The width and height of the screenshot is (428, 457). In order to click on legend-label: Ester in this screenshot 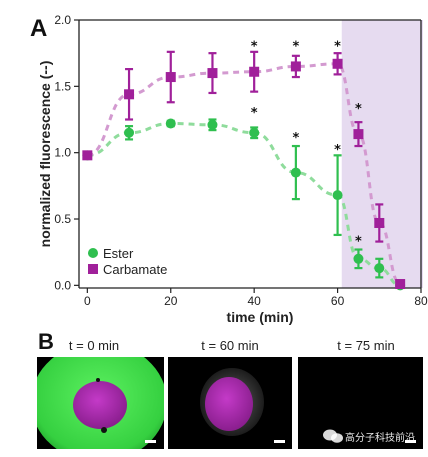, I will do `click(118, 253)`.